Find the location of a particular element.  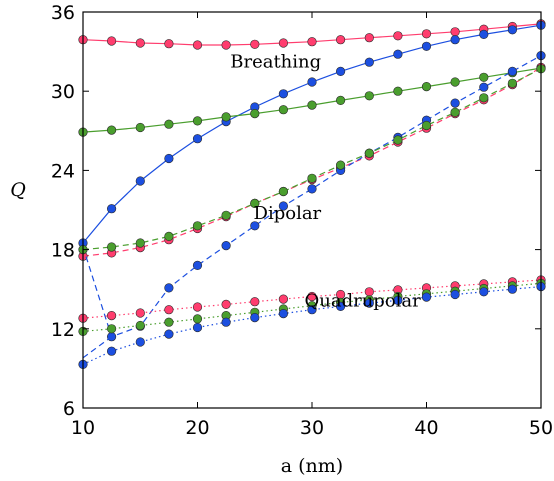

x-tick-label: 40 is located at coordinates (426, 428).